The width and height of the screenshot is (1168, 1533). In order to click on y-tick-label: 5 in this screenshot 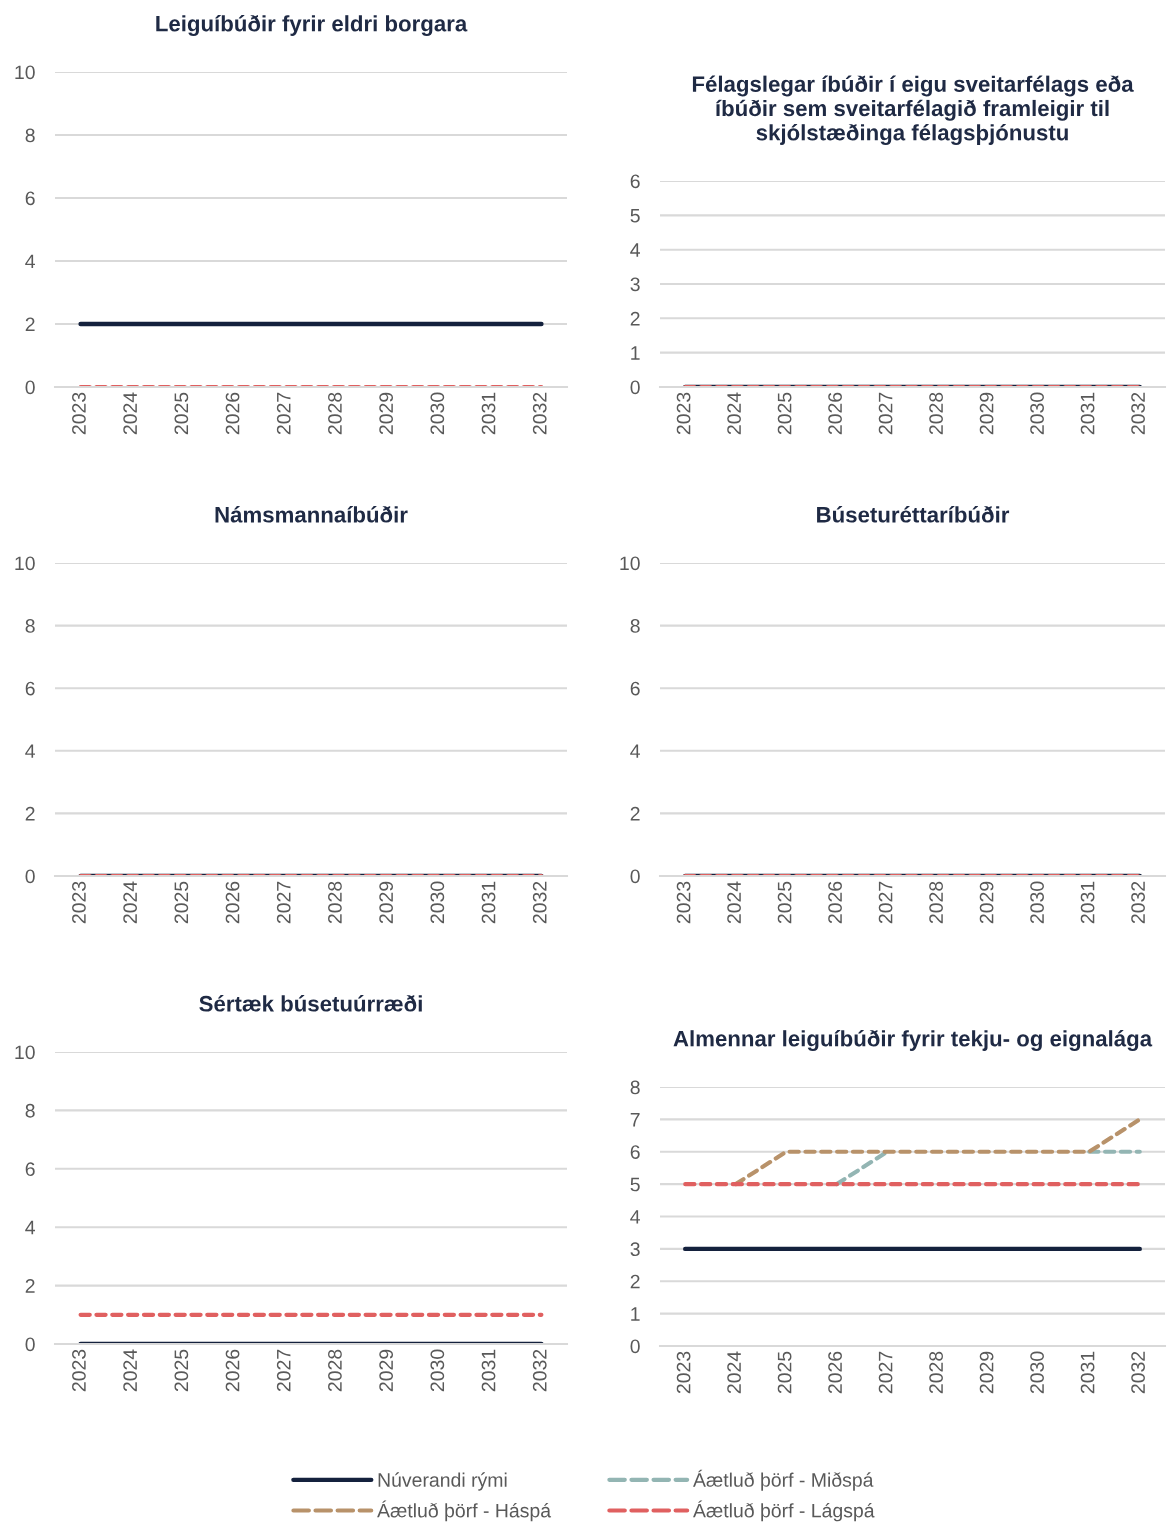, I will do `click(635, 216)`.